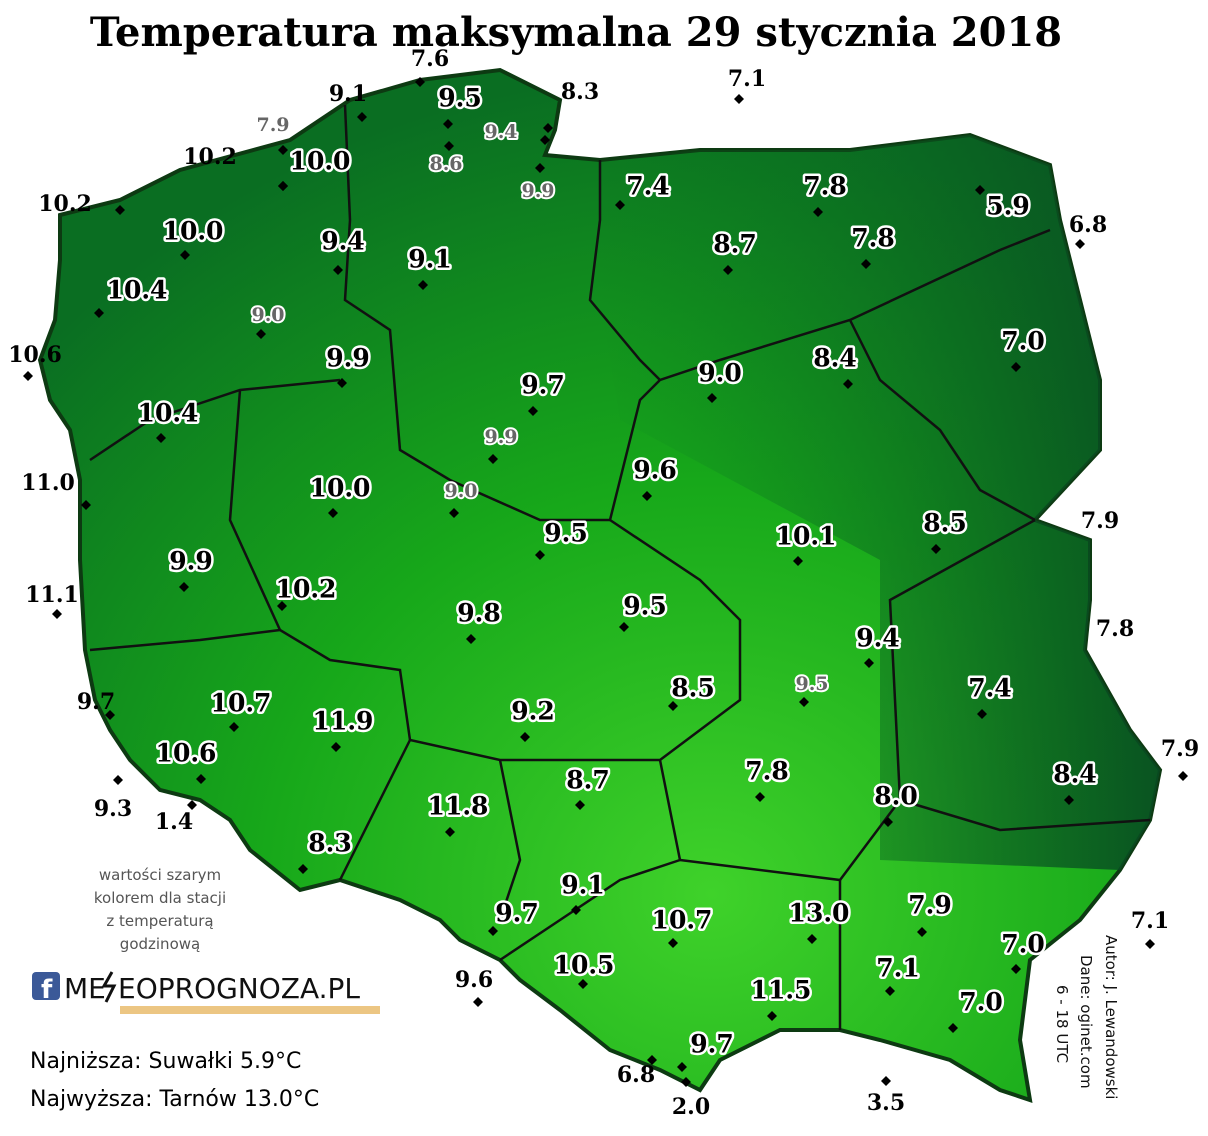 The image size is (1208, 1136). What do you see at coordinates (52, 595) in the screenshot?
I see `station-value: 11.1` at bounding box center [52, 595].